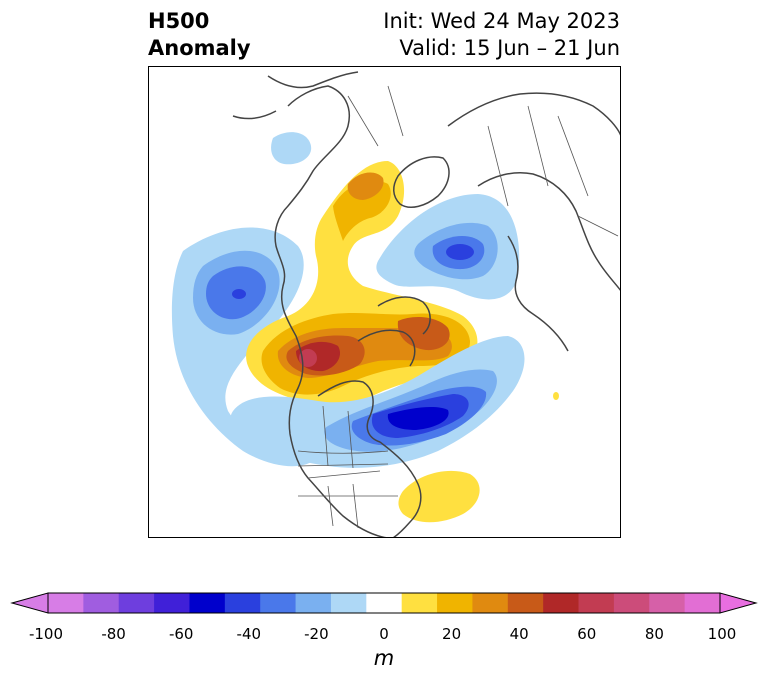  Describe the element at coordinates (587, 634) in the screenshot. I see `colorbar-tick-label: 60` at that location.